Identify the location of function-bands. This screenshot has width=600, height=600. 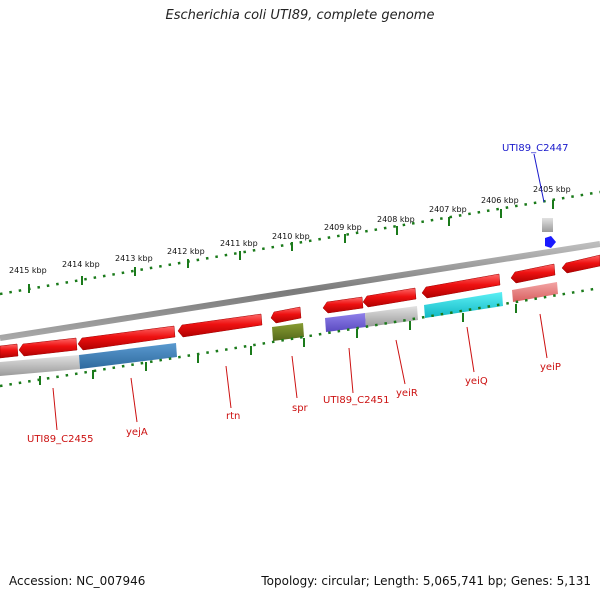
(279, 329).